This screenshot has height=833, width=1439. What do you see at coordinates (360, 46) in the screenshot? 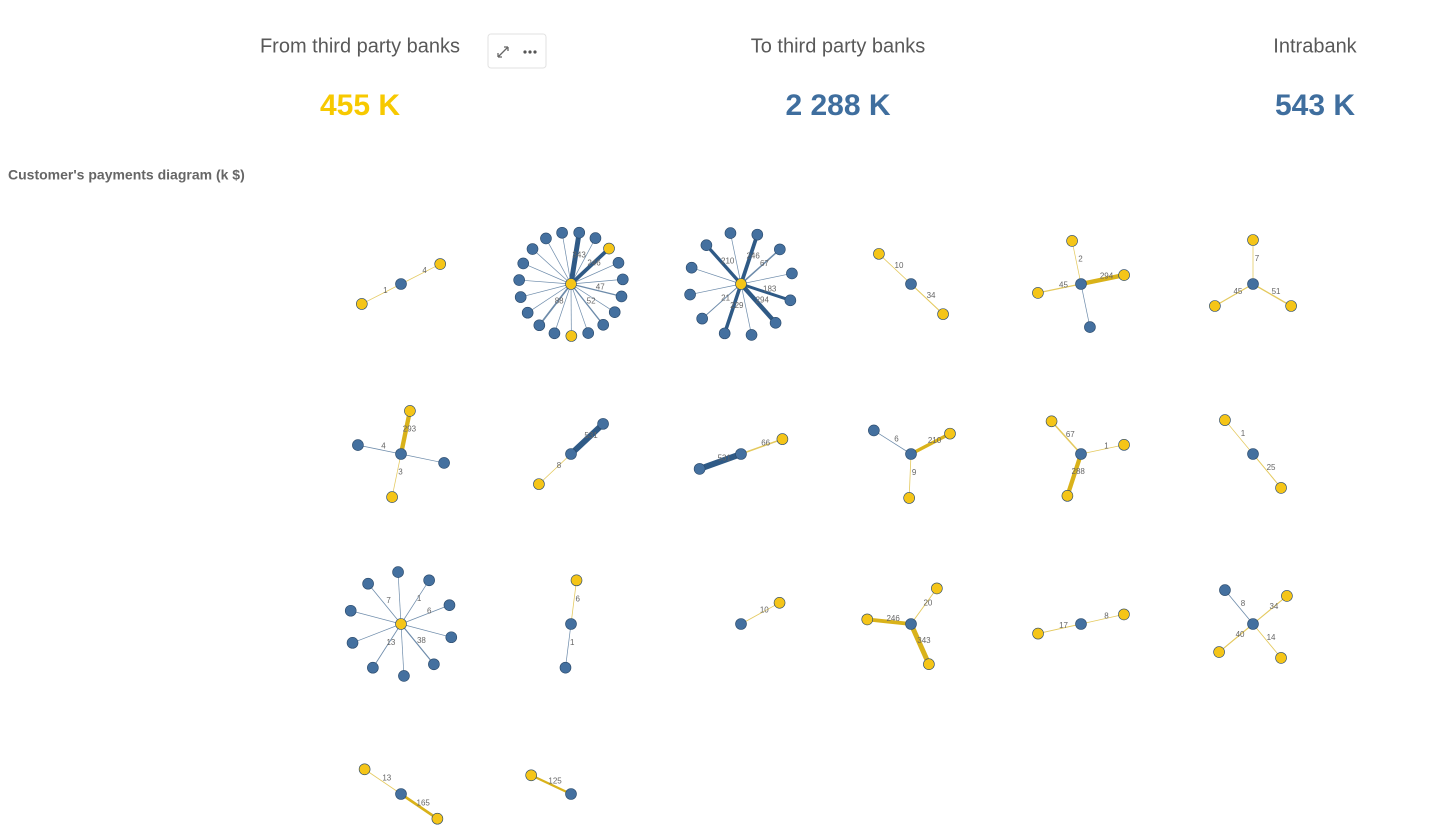
I see `kpi-title: From third party banks` at bounding box center [360, 46].